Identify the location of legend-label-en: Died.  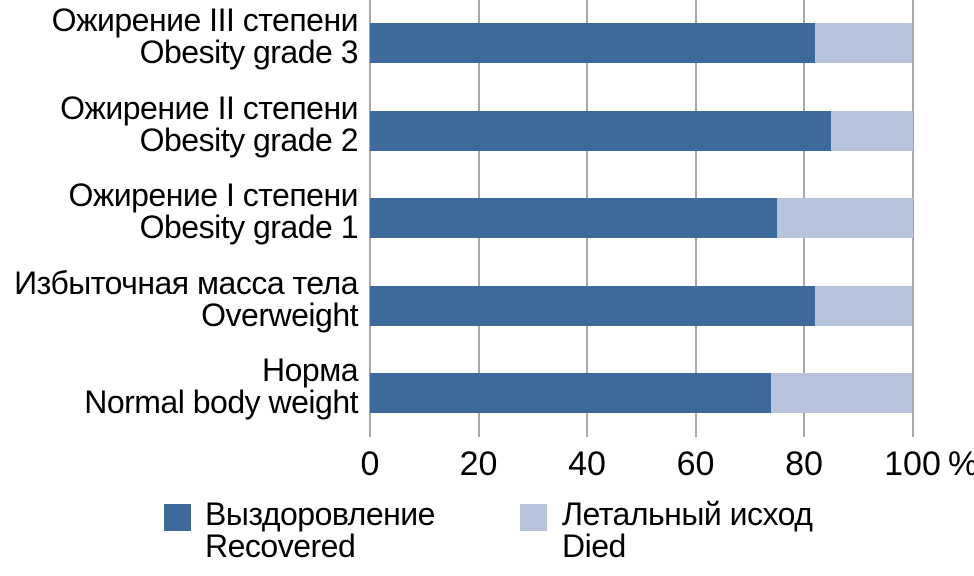
(594, 546).